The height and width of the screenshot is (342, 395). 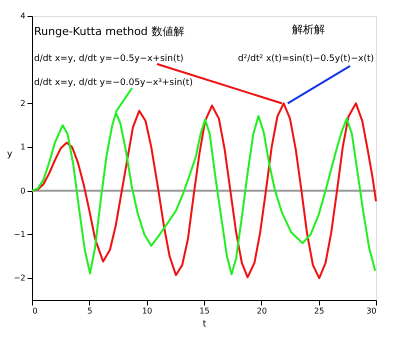 I want to click on y-tick-label: −1, so click(x=20, y=234).